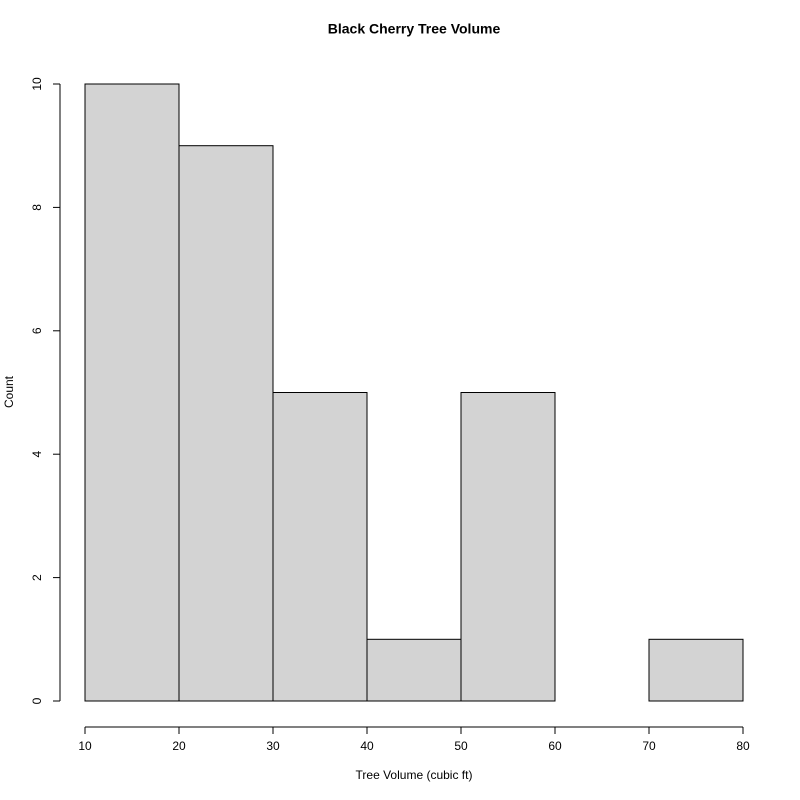 This screenshot has height=800, width=800. What do you see at coordinates (37, 84) in the screenshot?
I see `y-tick-label: 10` at bounding box center [37, 84].